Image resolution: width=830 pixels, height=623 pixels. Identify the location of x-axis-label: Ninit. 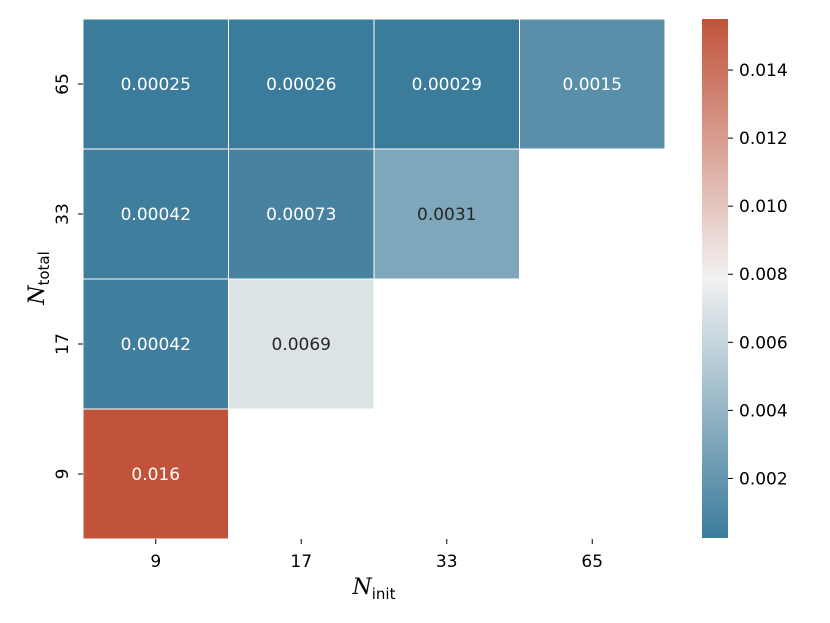
(374, 589).